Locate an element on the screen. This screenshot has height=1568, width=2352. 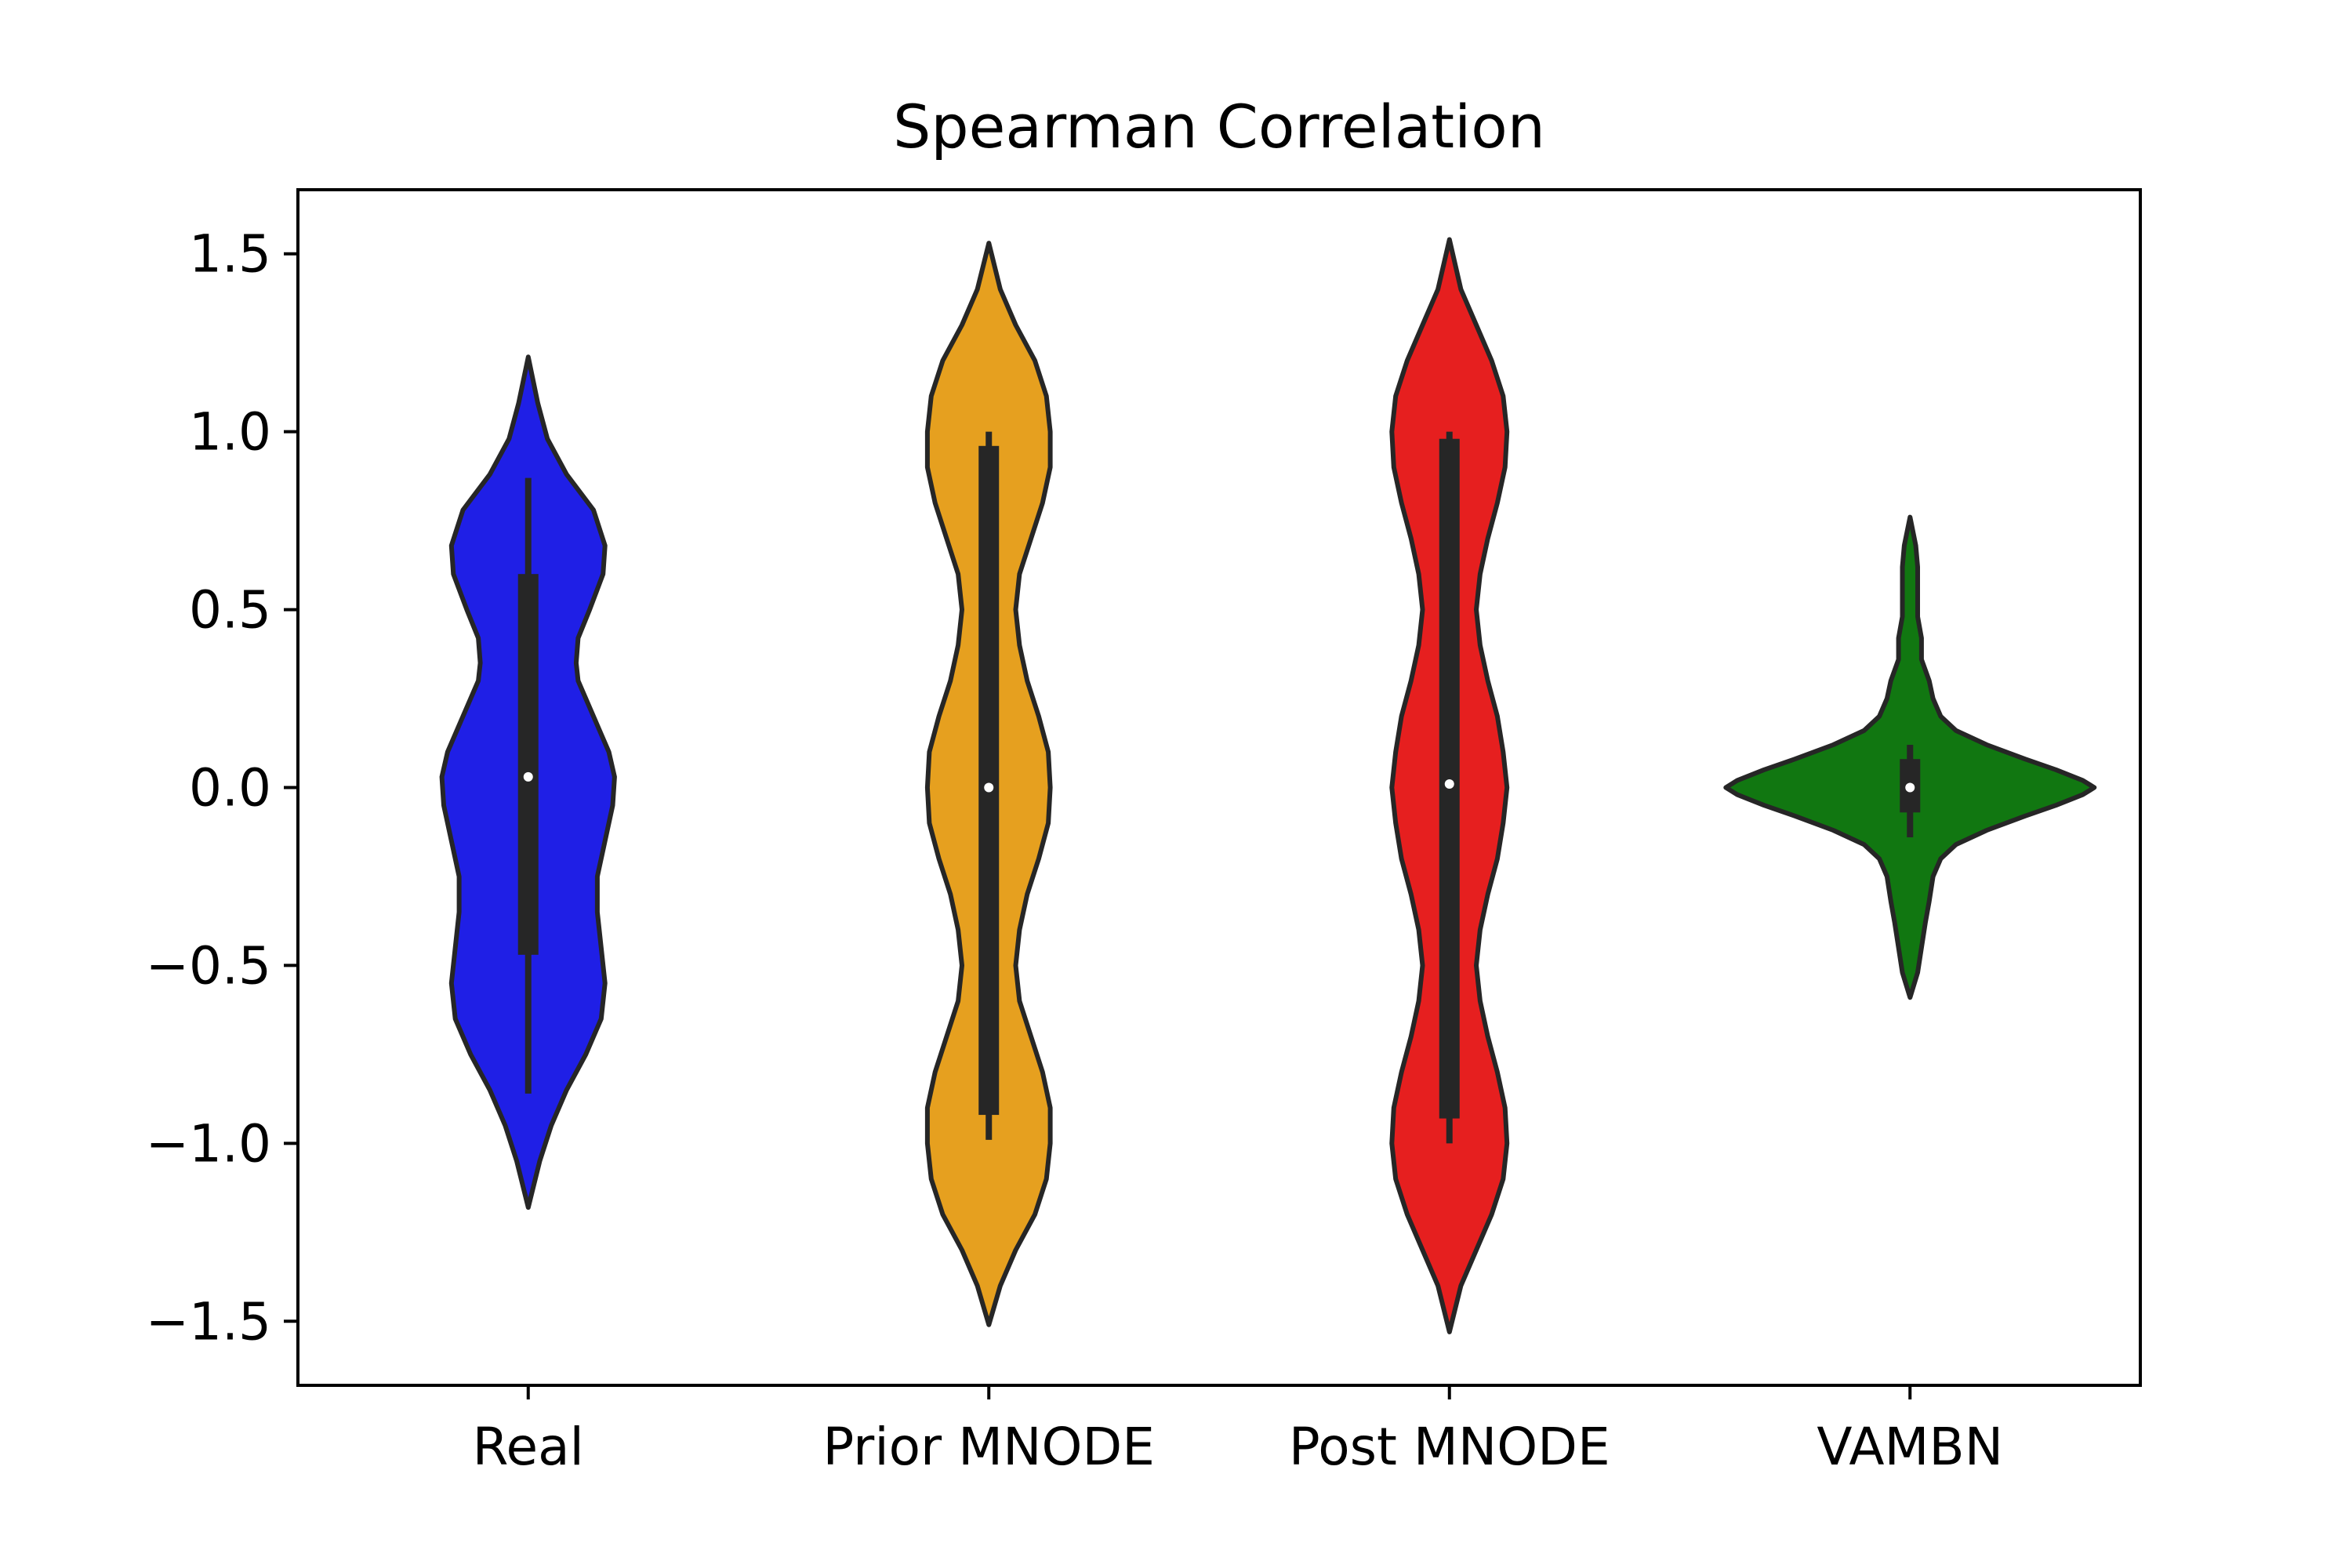
median-marker-post-mnode is located at coordinates (1449, 784).